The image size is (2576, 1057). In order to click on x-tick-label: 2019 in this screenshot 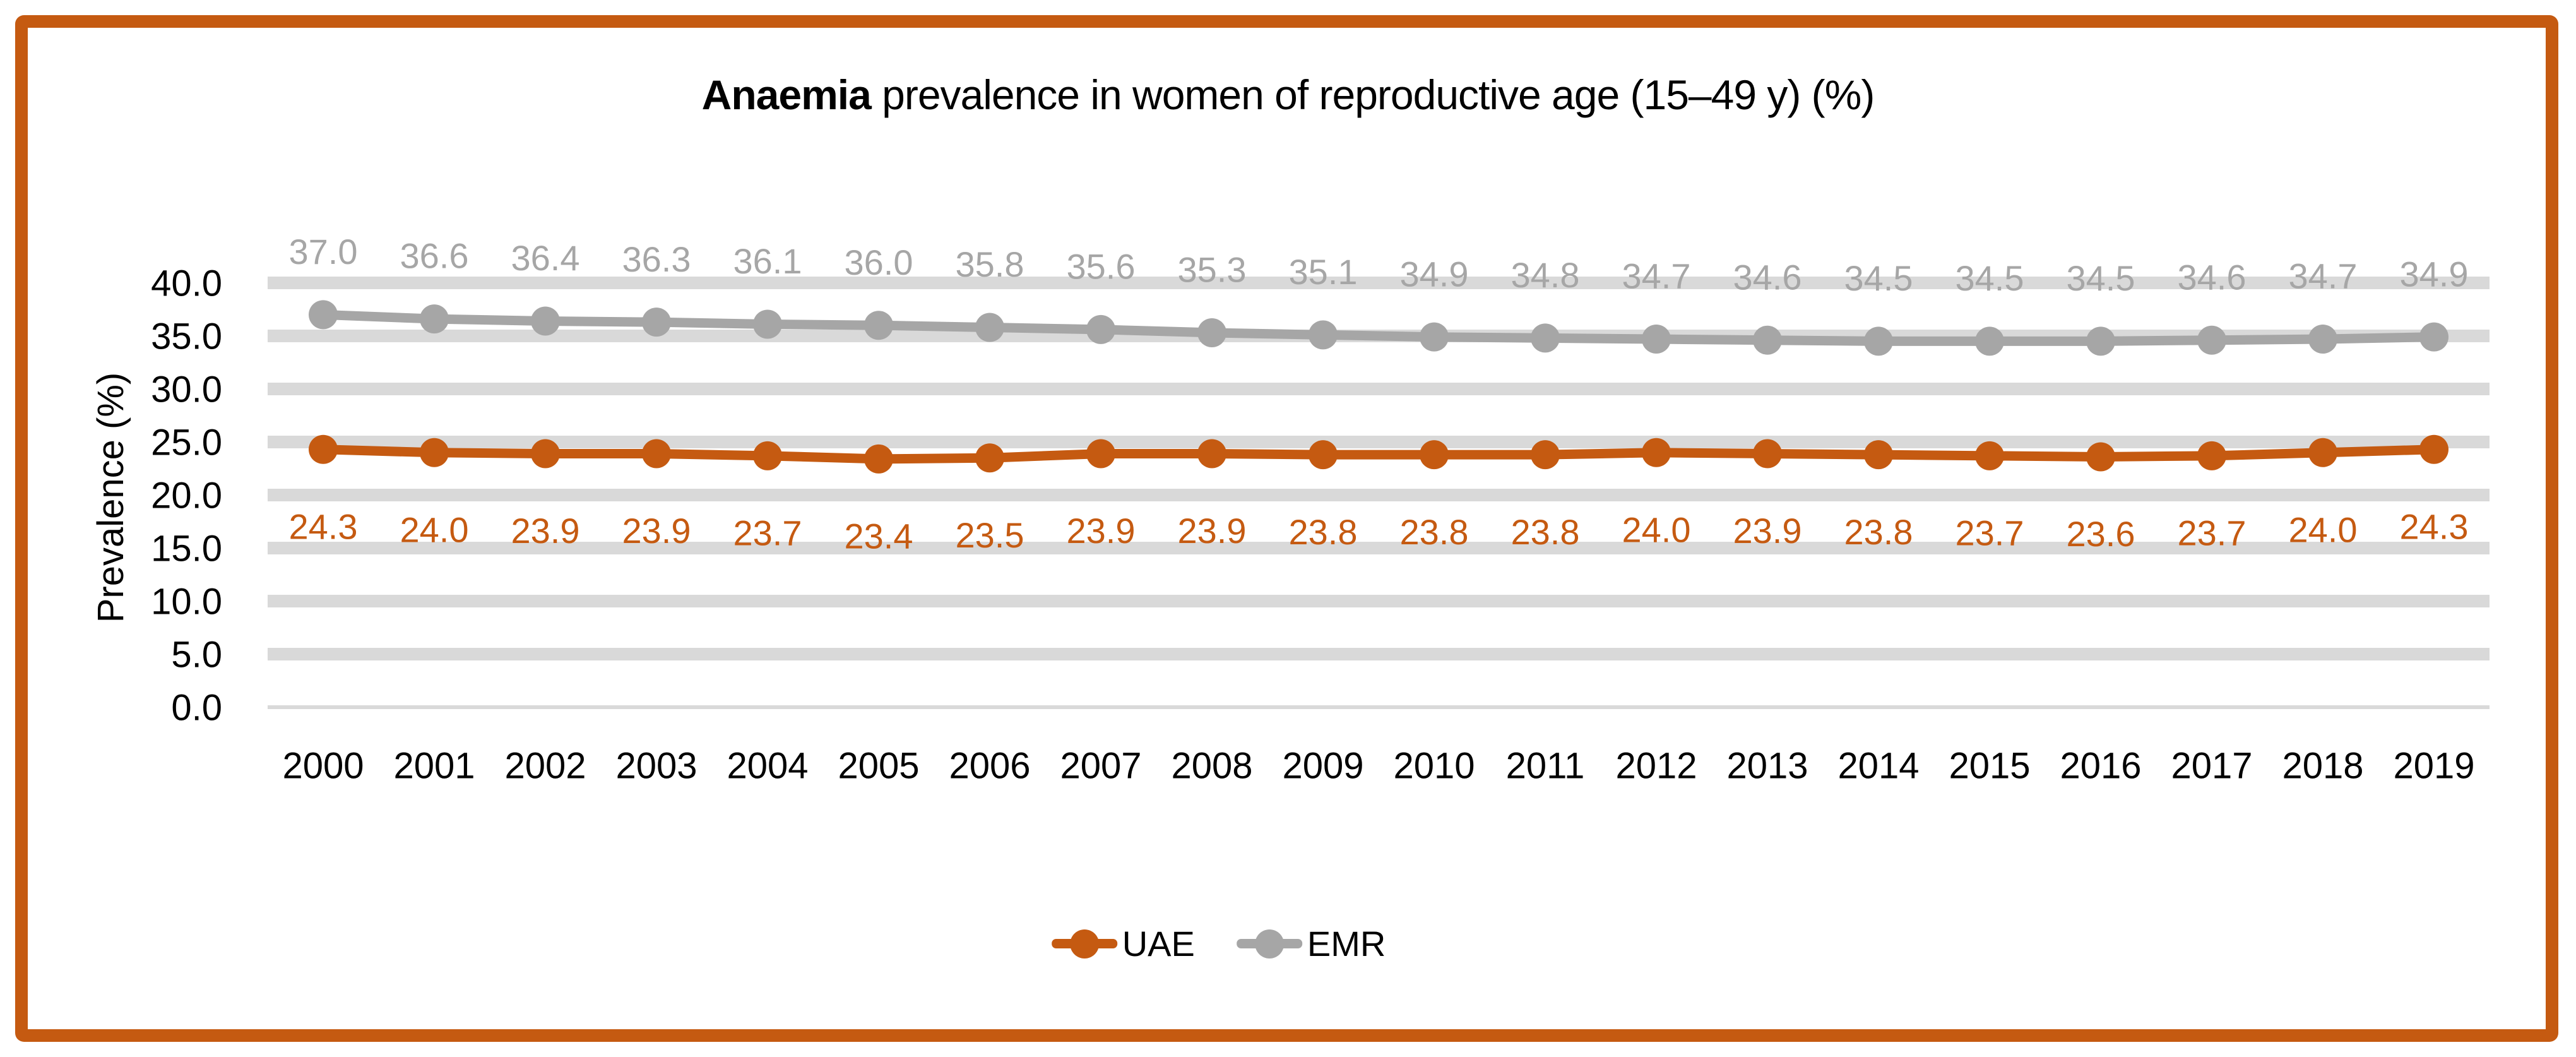, I will do `click(2433, 765)`.